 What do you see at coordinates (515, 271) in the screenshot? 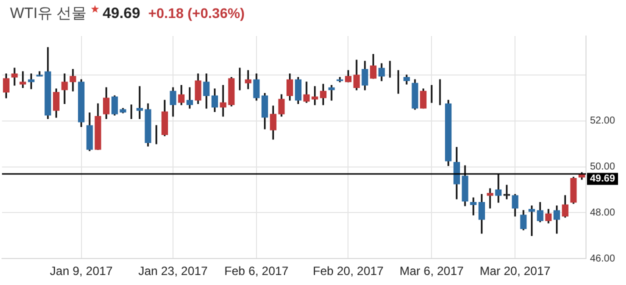
I see `x-tick-label: Mar 20, 2017` at bounding box center [515, 271].